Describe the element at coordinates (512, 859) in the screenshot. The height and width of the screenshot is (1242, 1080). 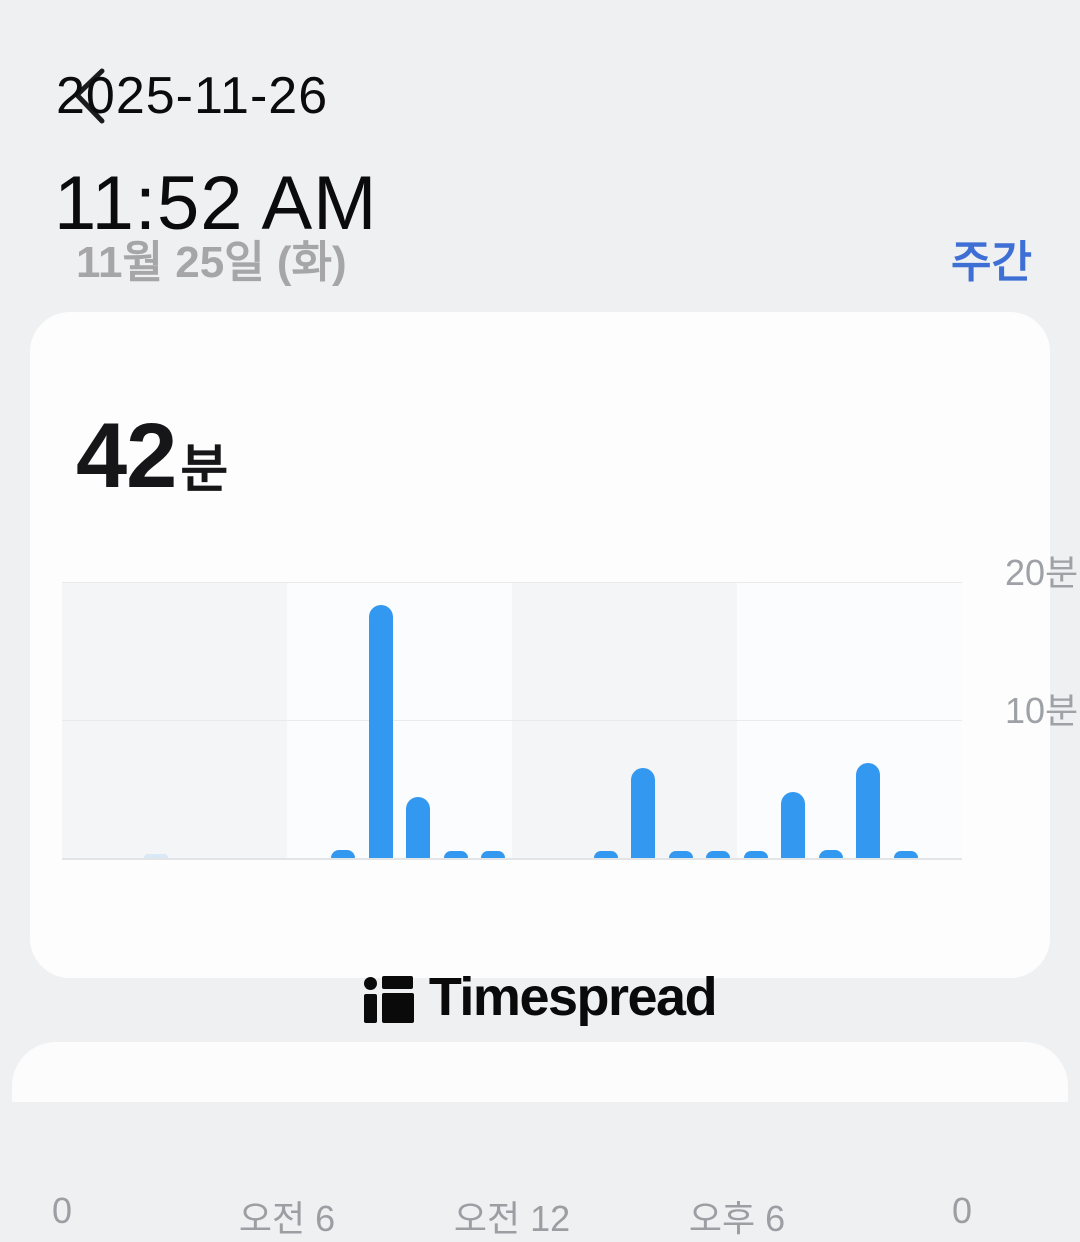
I see `chart-baseline` at that location.